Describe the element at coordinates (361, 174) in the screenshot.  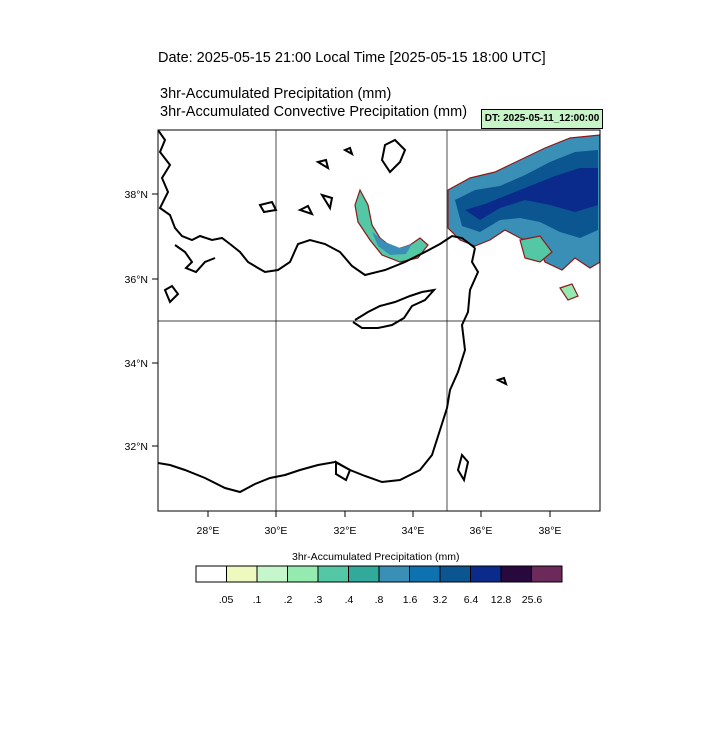
I see `coast-aegean-islands` at that location.